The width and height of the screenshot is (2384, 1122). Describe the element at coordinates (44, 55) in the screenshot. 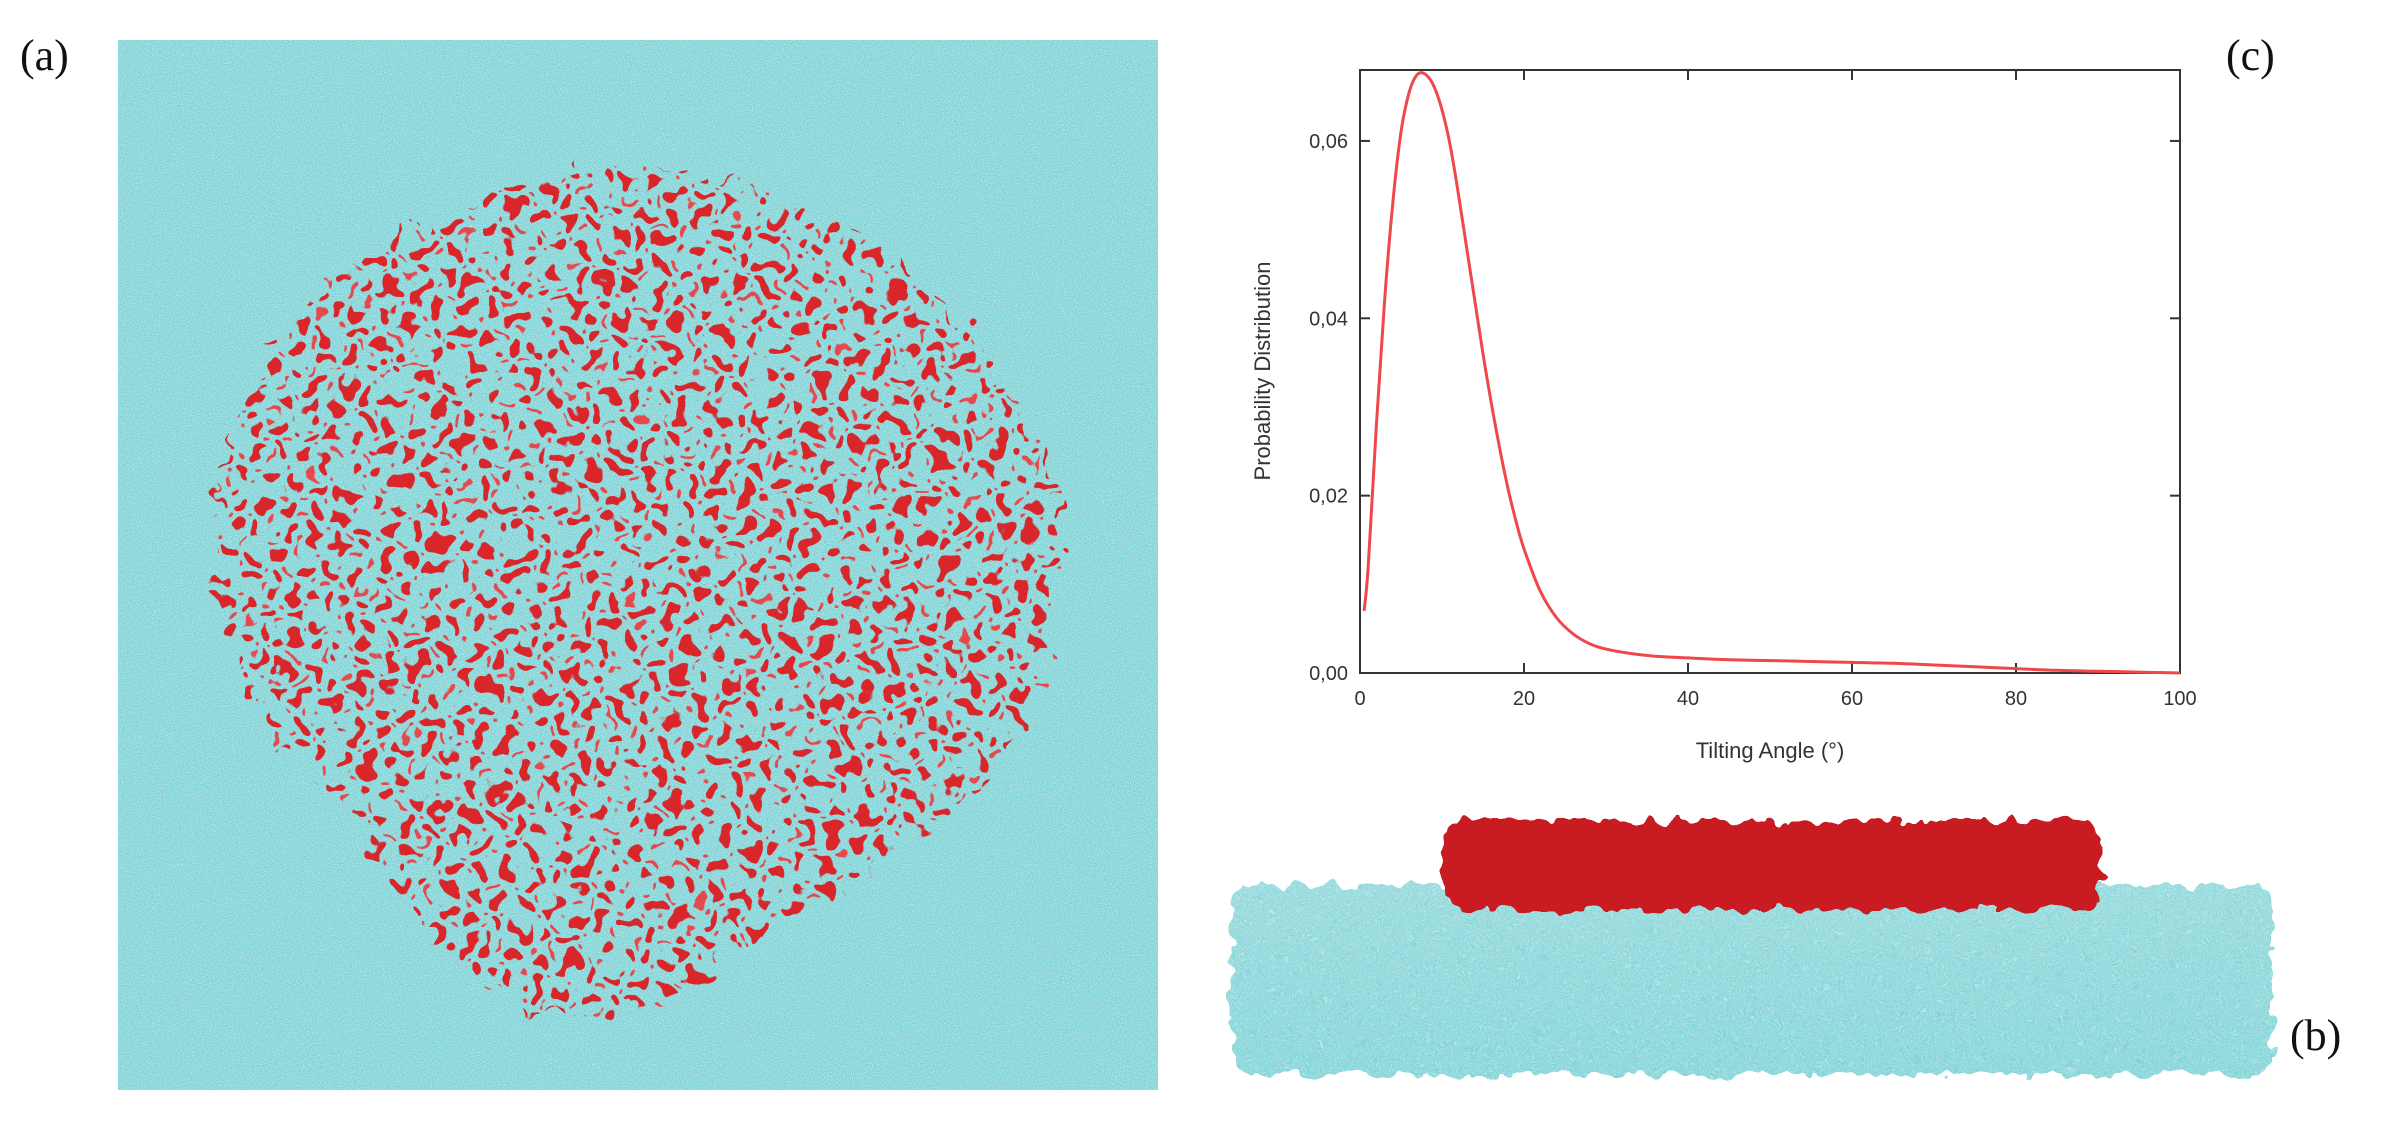

I see `panel-label-a: (a)` at that location.